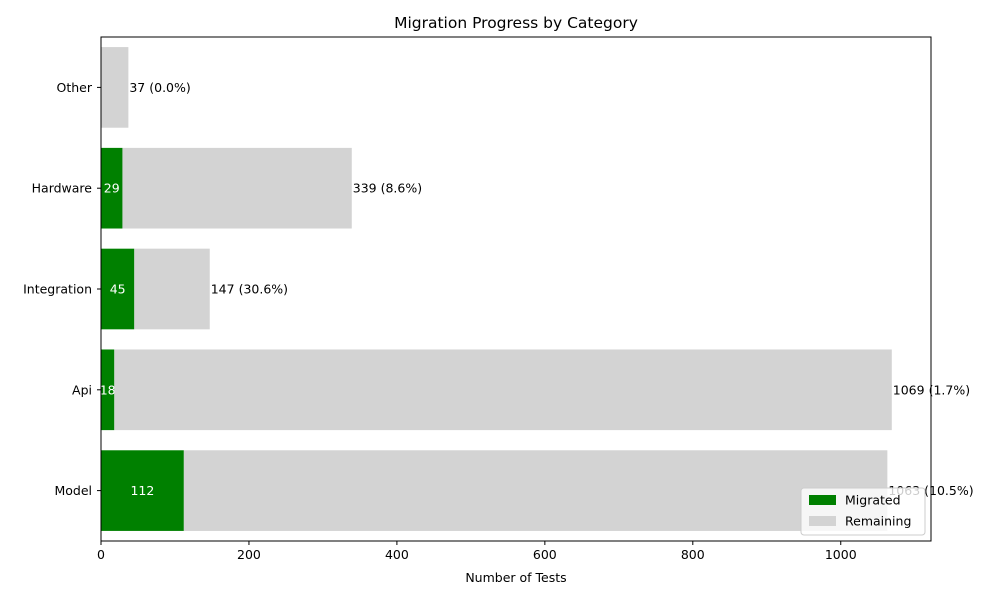  I want to click on bar-value-label-api: 18, so click(108, 389).